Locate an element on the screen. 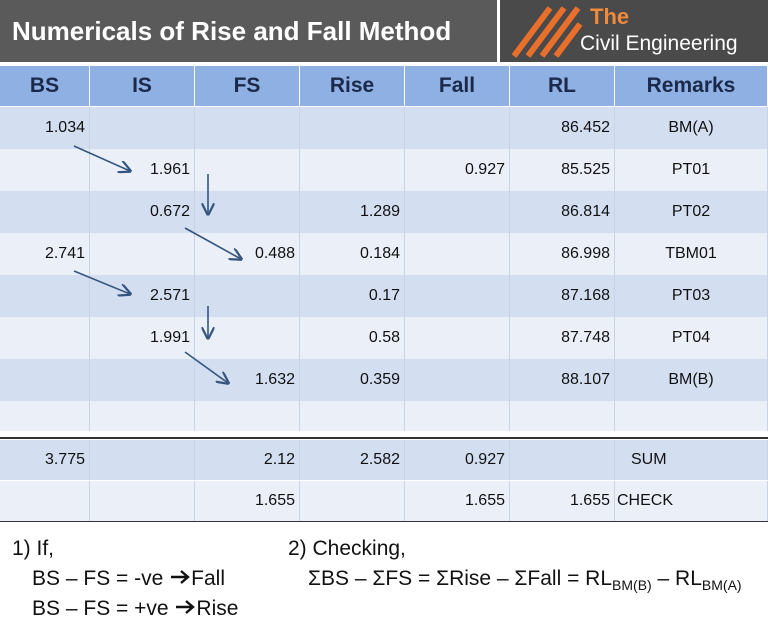 The width and height of the screenshot is (768, 644). cell: 86.998 is located at coordinates (562, 254).